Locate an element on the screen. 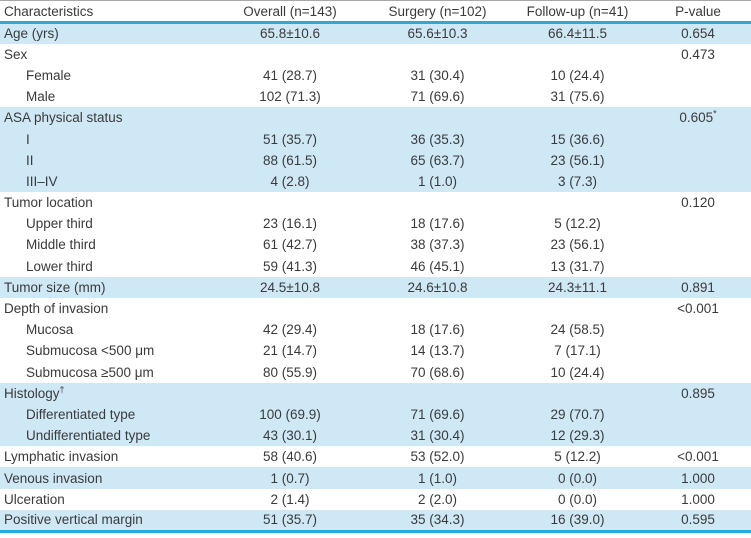 The image size is (751, 538). surgery-value: 65 (63.7) is located at coordinates (437, 160).